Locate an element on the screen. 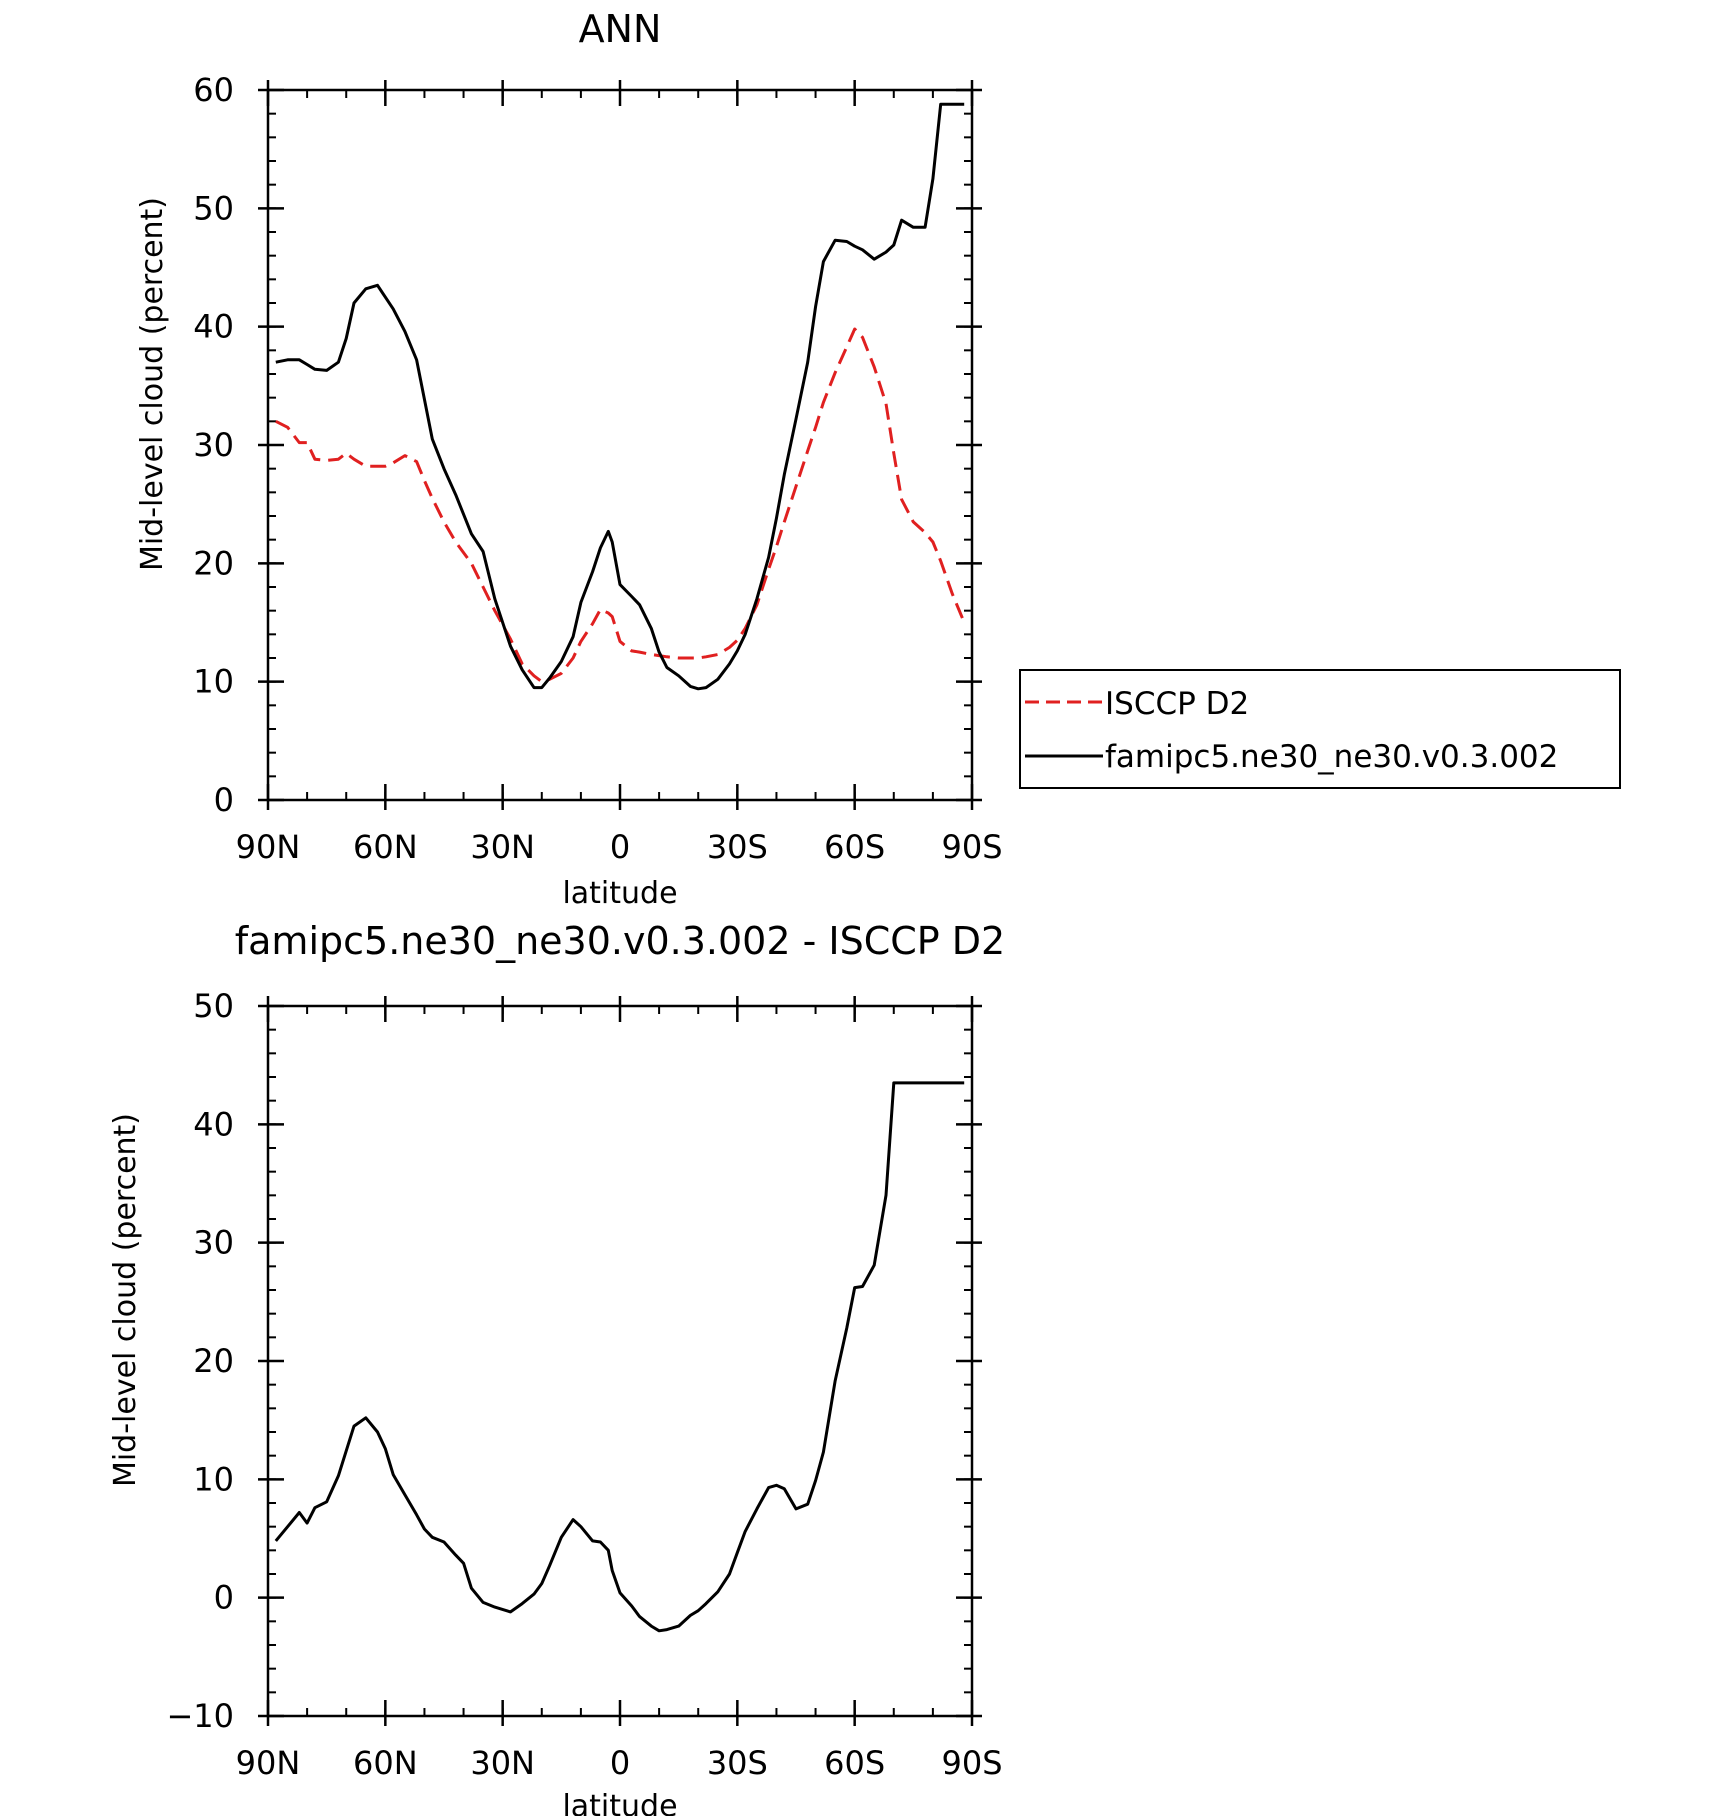  legend: ISCCP D2 famipc5.ne30_ne30.v0.3.002 is located at coordinates (1320, 729).